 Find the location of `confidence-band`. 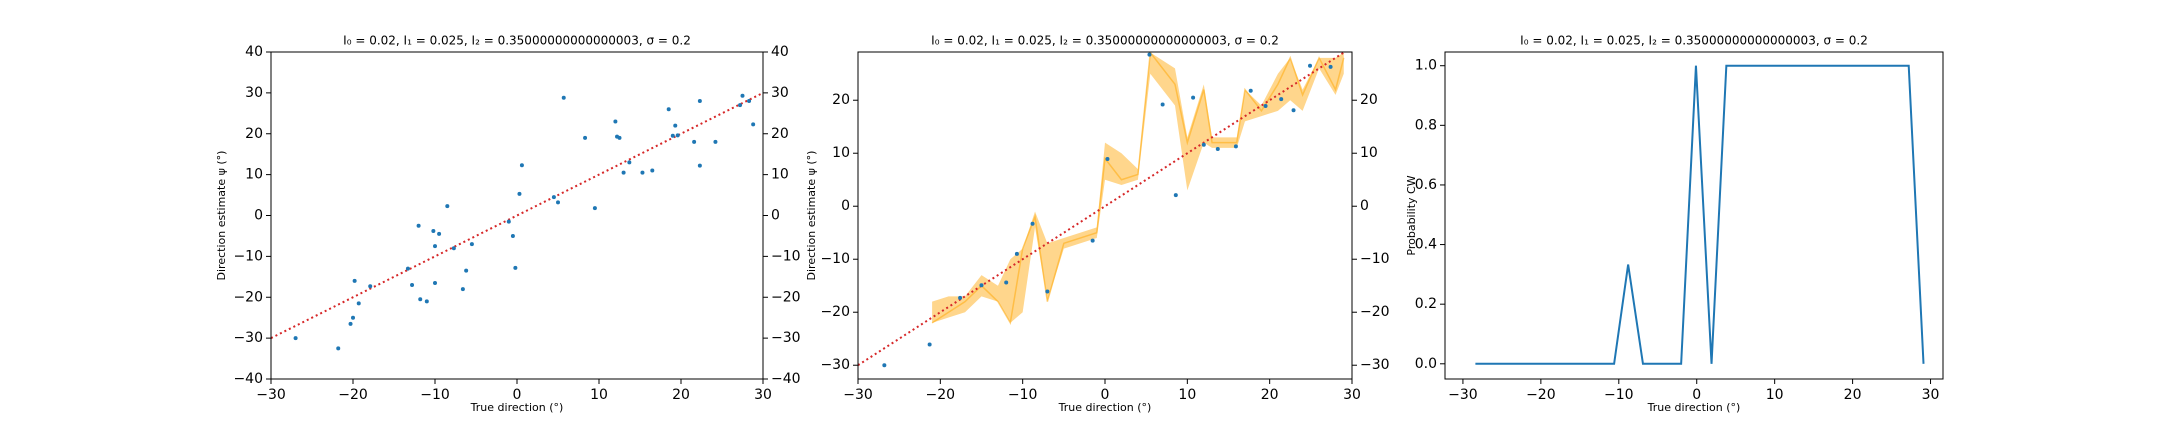

confidence-band is located at coordinates (1138, 187).